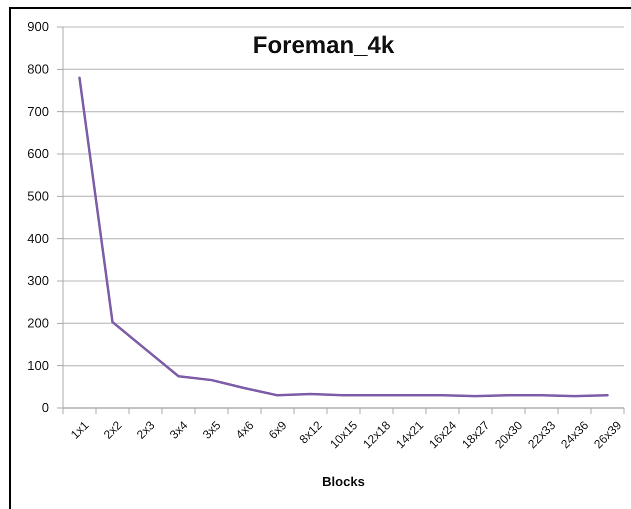 The width and height of the screenshot is (631, 509). Describe the element at coordinates (38, 322) in the screenshot. I see `y-tick-label: 200` at that location.